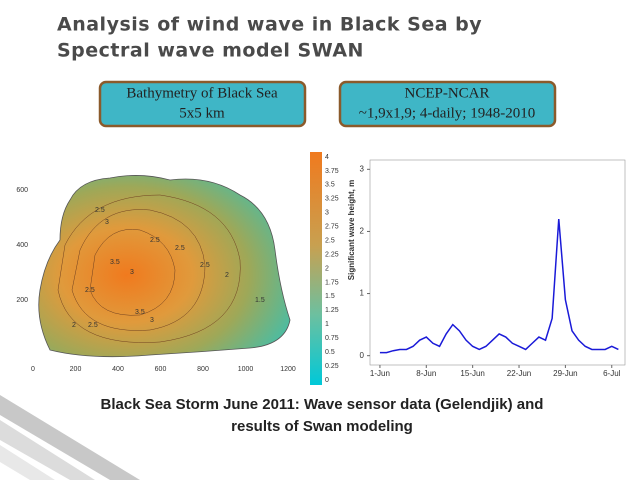 The height and width of the screenshot is (480, 640). Describe the element at coordinates (332, 282) in the screenshot. I see `colorbar-label: 1.75` at that location.